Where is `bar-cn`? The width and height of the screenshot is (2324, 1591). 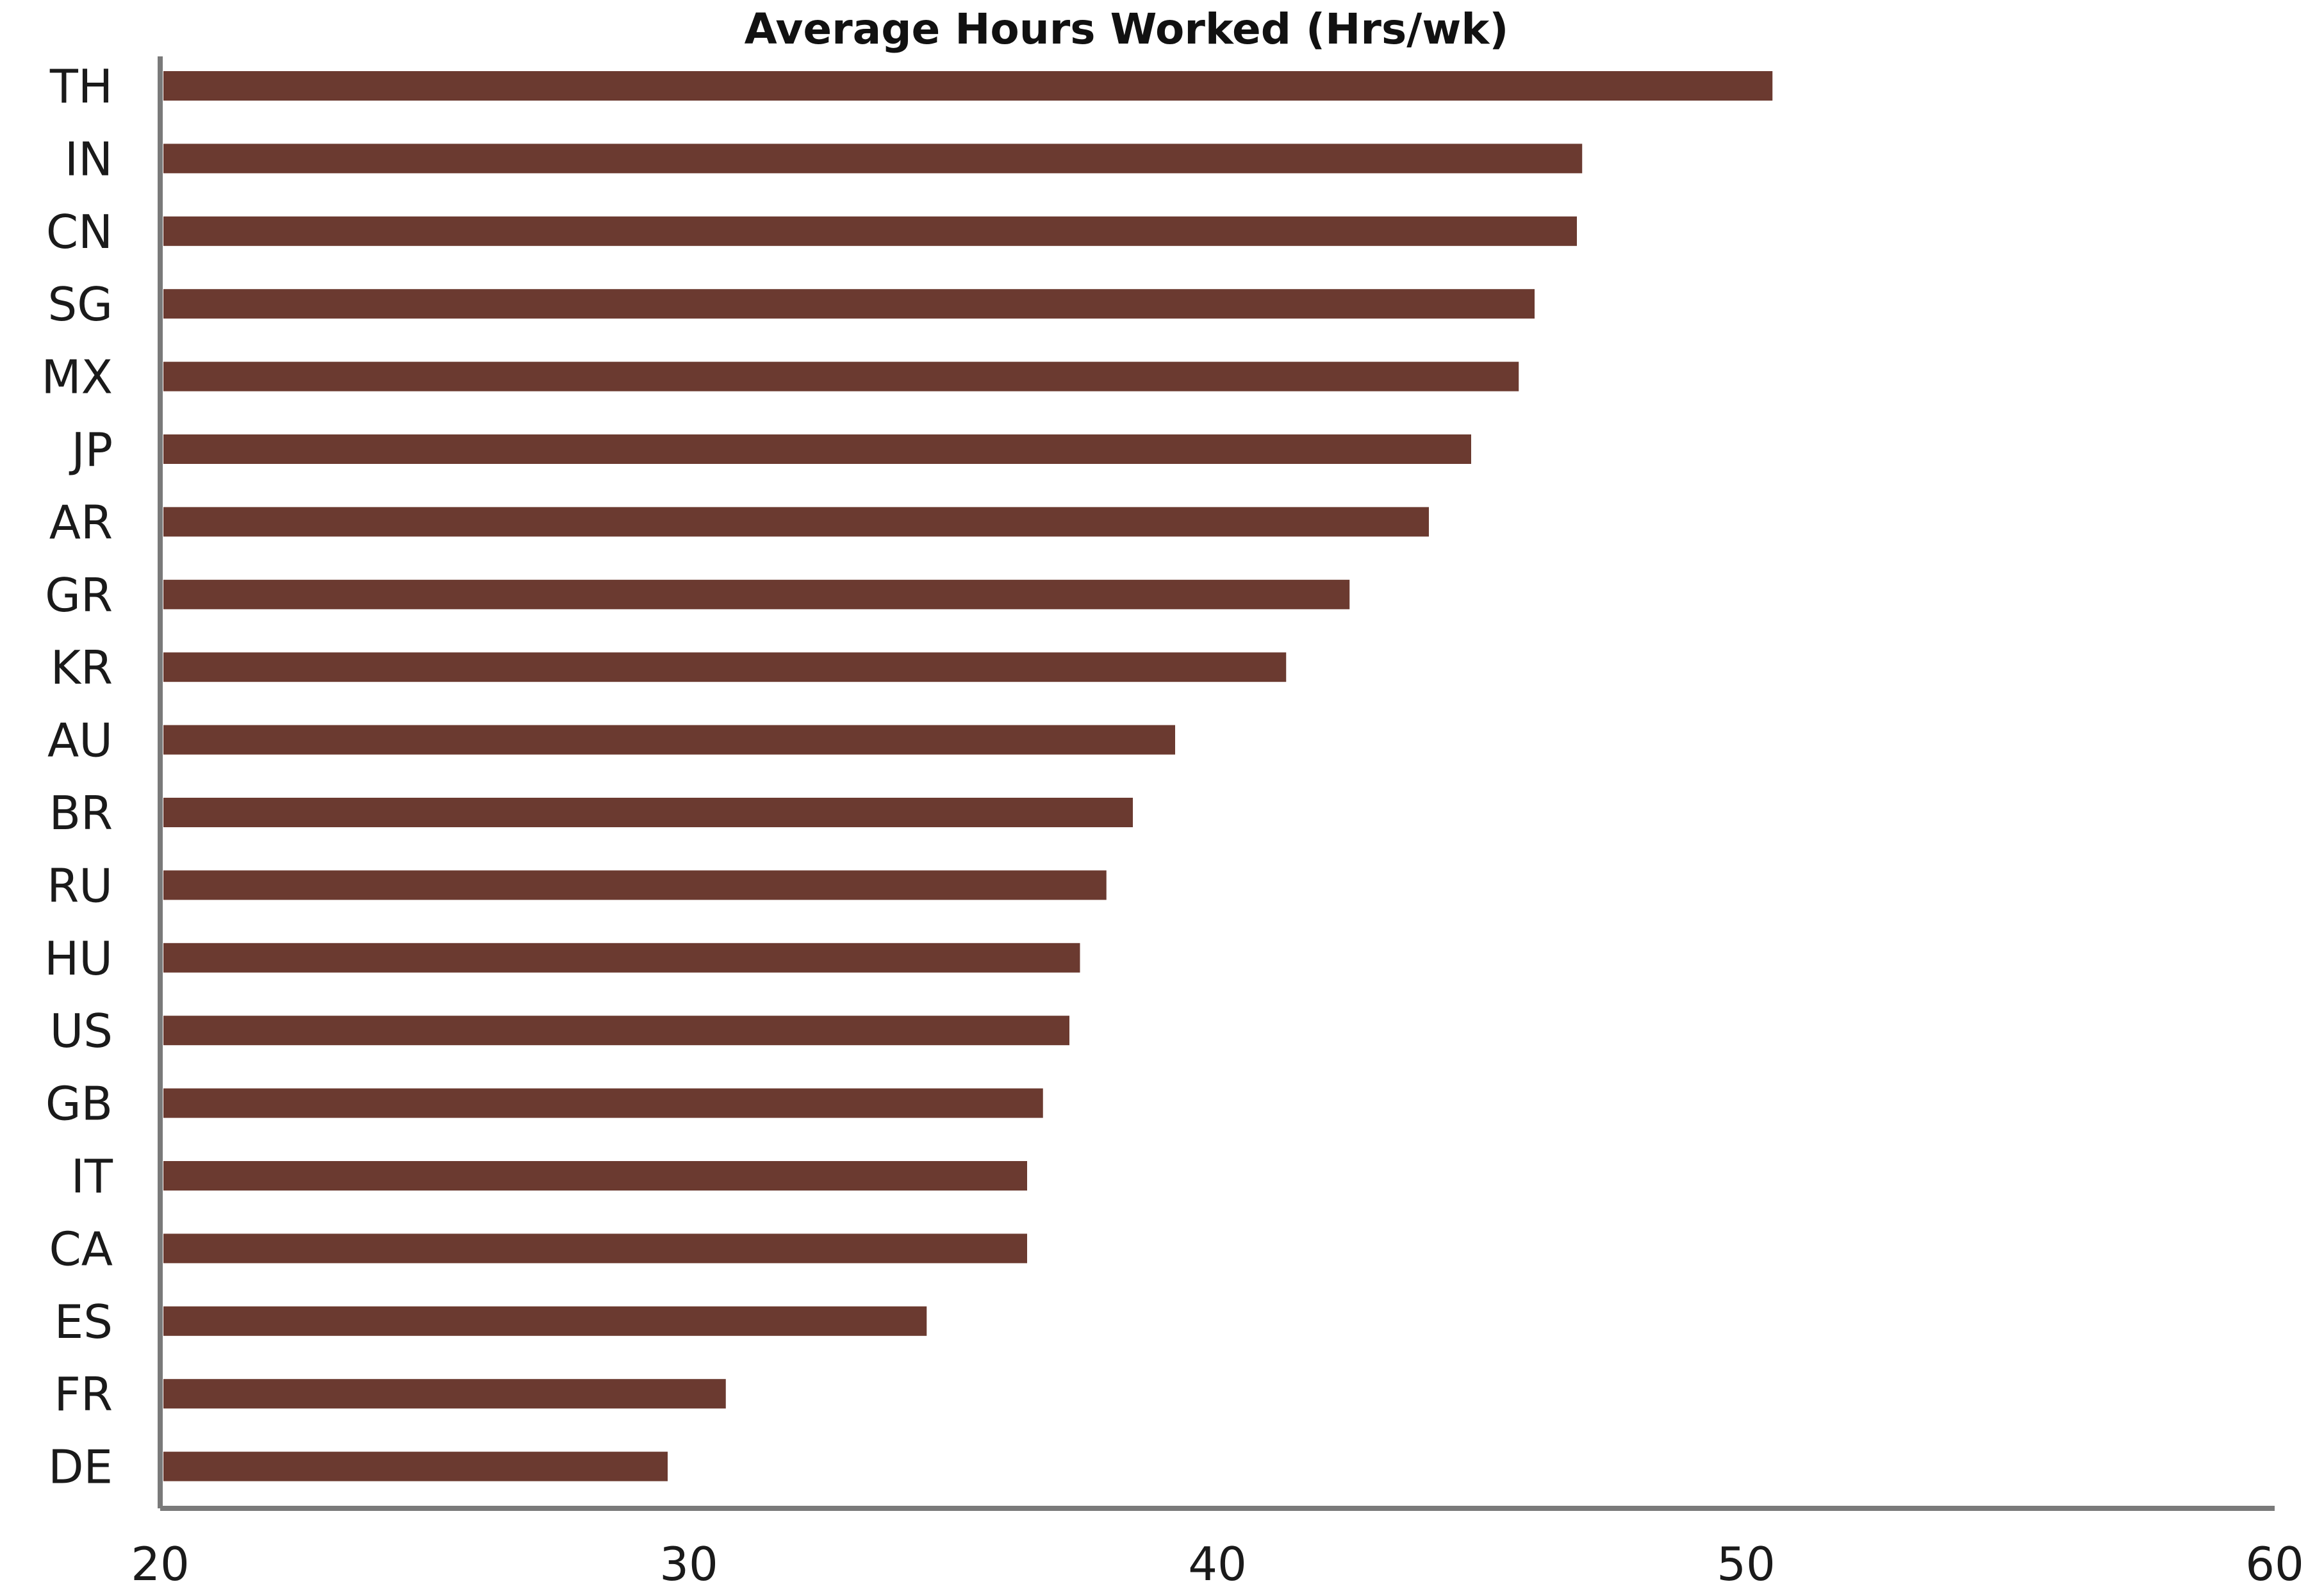 bar-cn is located at coordinates (870, 231).